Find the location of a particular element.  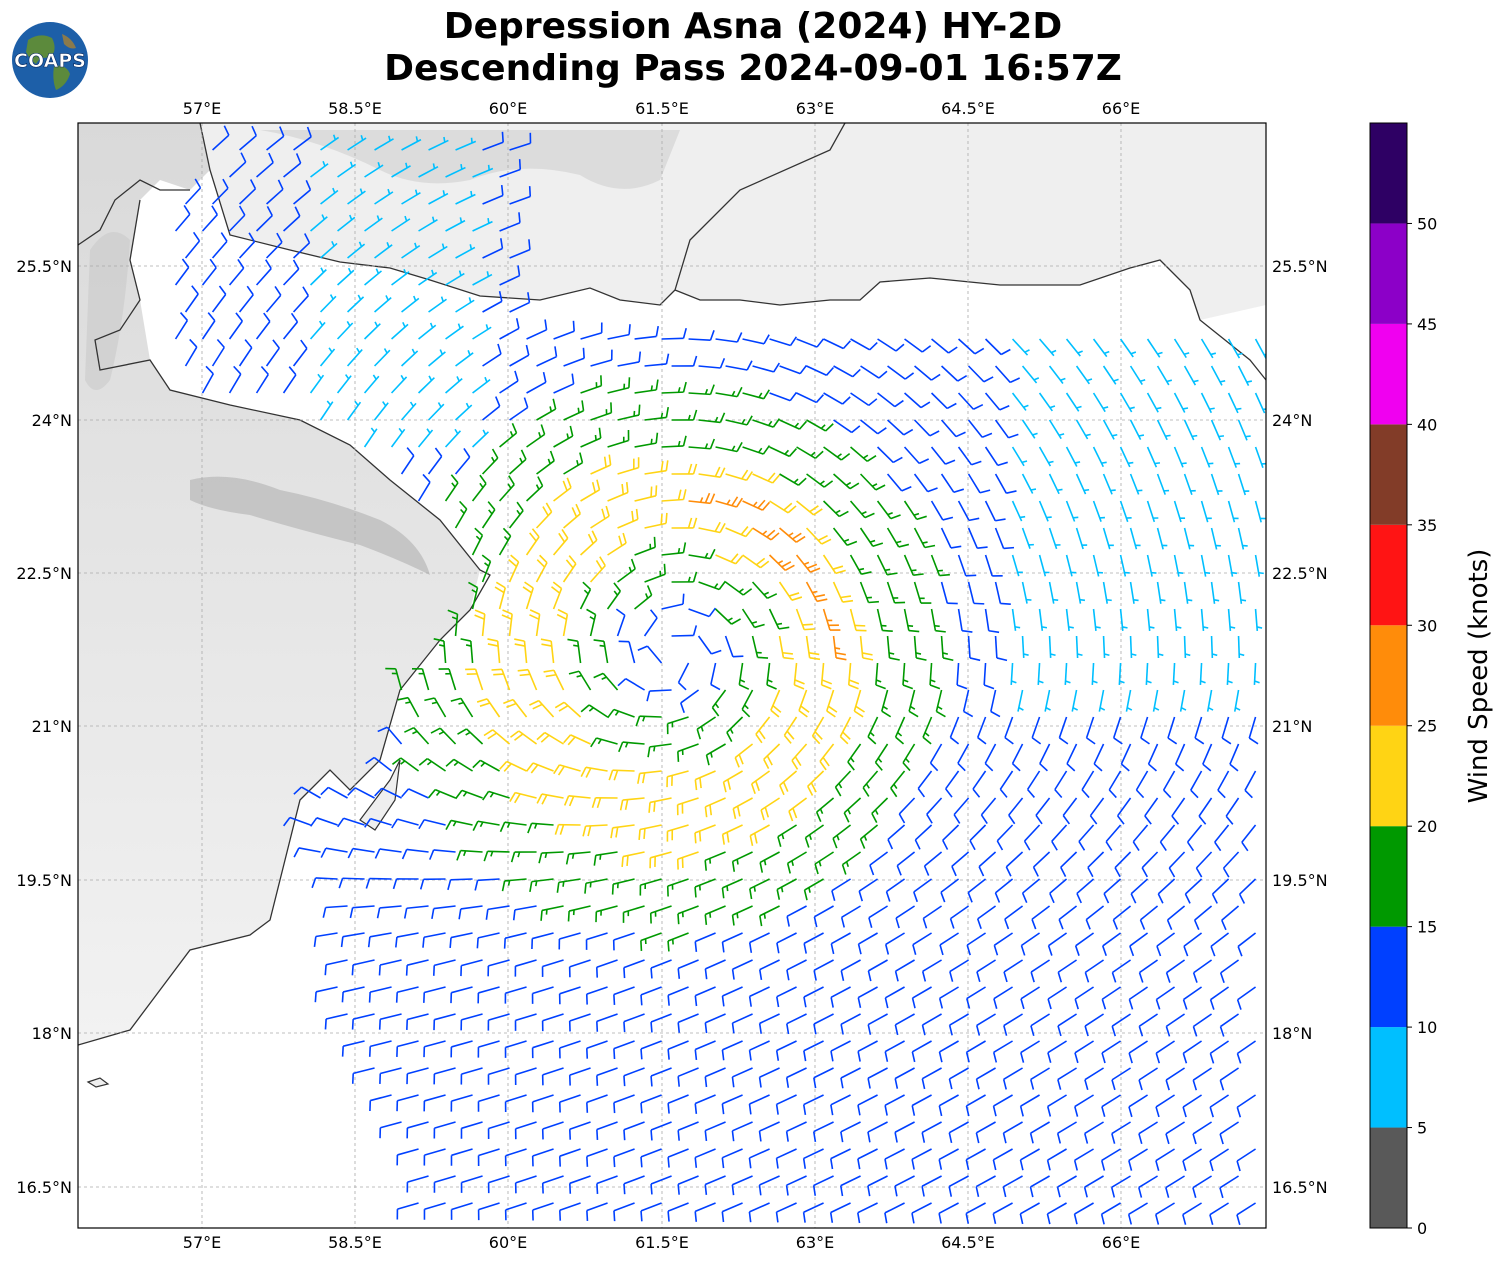

colorbar-bin is located at coordinates (1388, 1077).